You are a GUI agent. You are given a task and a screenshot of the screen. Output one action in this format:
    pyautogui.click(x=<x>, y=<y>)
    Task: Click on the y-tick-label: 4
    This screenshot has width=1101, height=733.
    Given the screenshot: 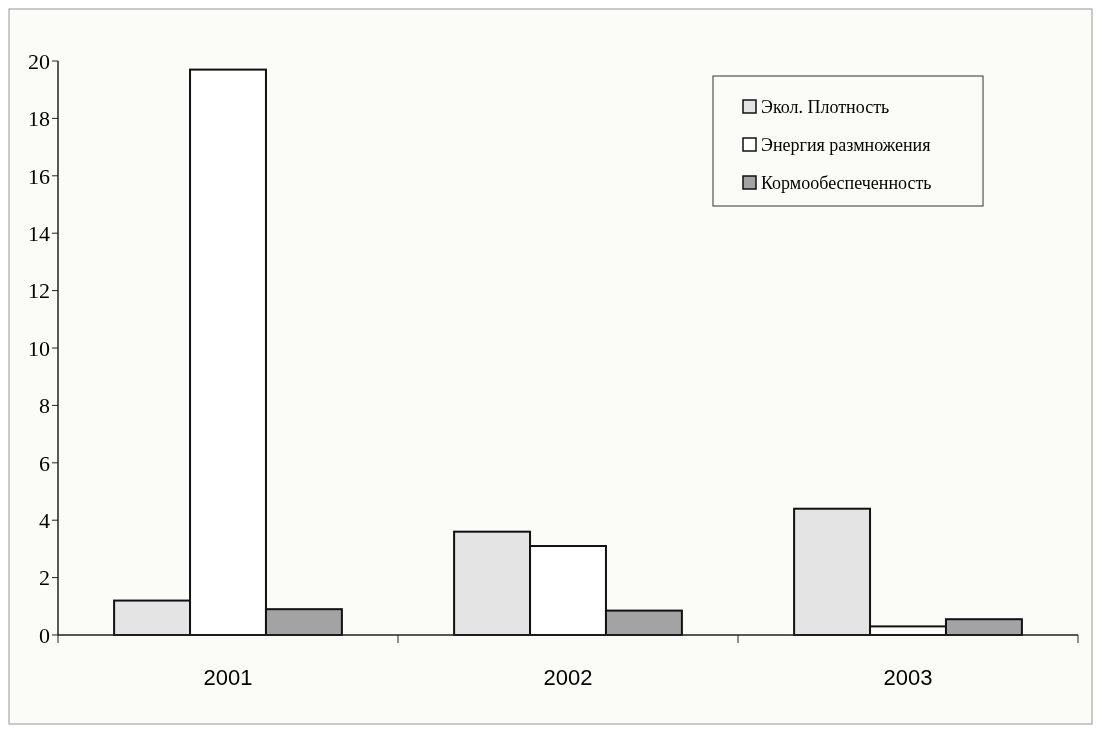 What is the action you would take?
    pyautogui.click(x=44, y=520)
    